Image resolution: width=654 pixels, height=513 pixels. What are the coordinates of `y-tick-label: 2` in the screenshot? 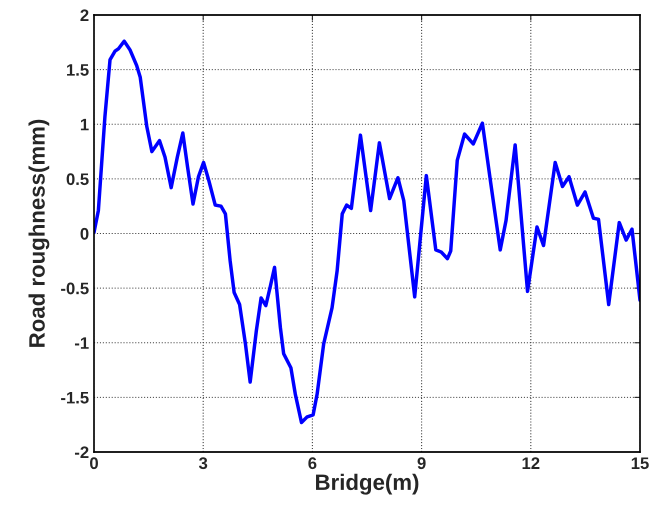 It's located at (84, 15).